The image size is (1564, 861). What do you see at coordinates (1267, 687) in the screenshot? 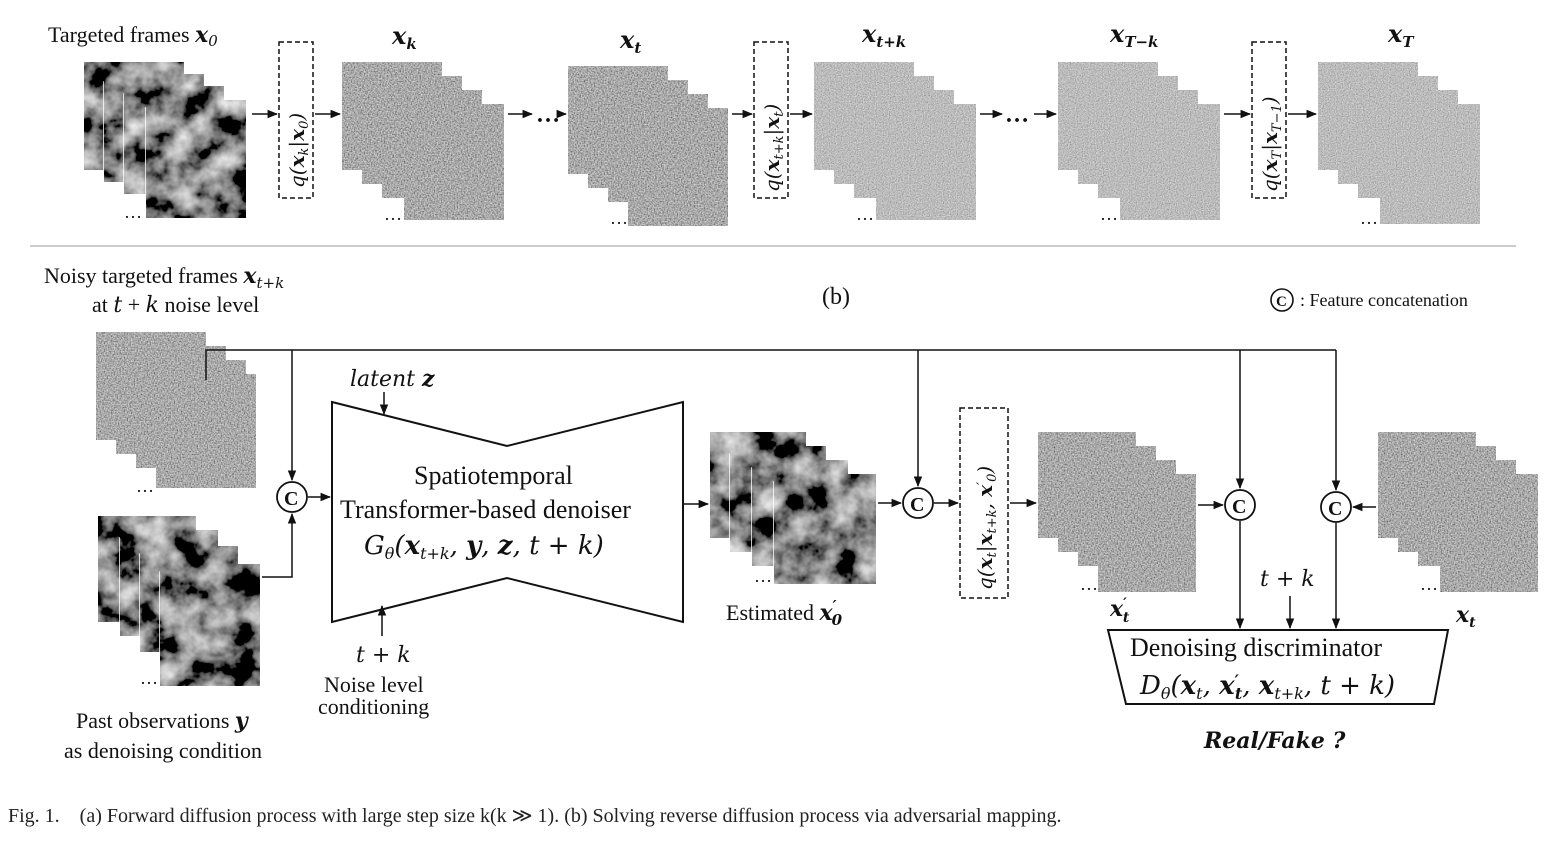
I see `disc-formula: Dθ(xt, x′ t, xt+k, t + k)` at bounding box center [1267, 687].